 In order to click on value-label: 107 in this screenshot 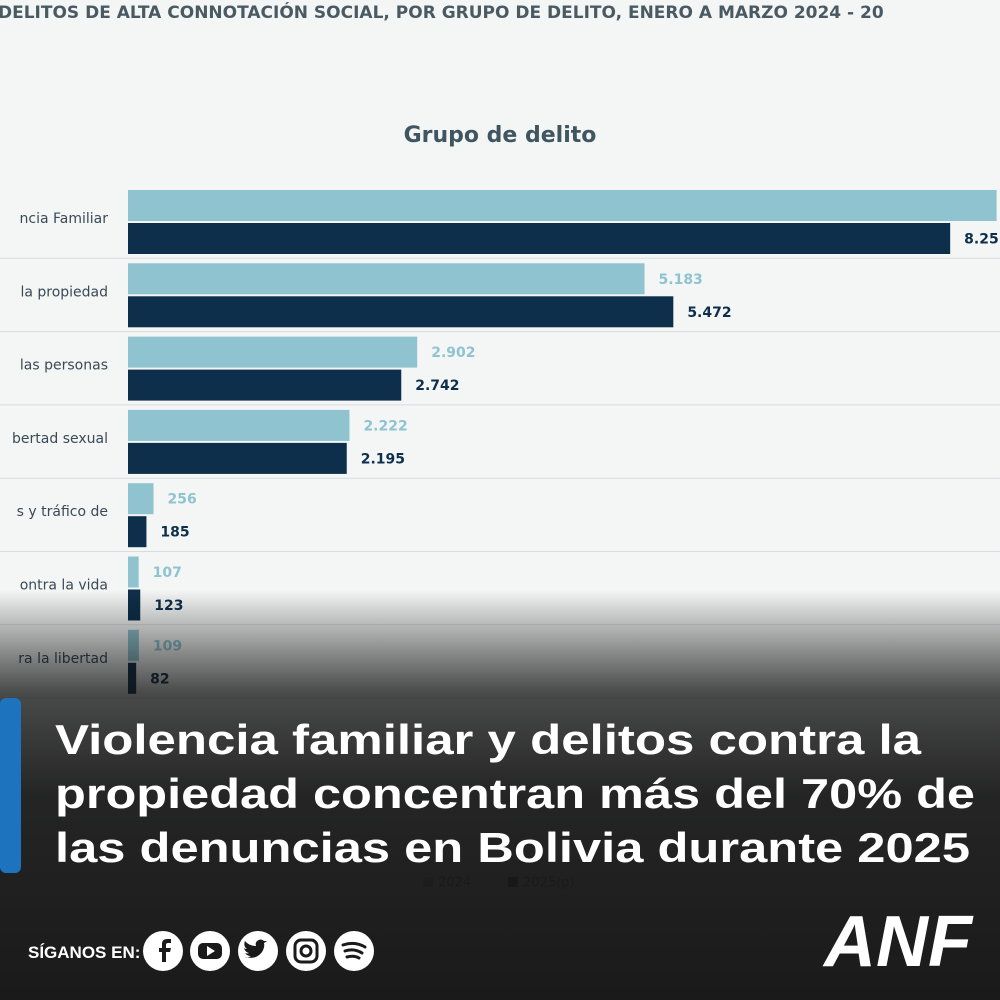, I will do `click(167, 573)`.